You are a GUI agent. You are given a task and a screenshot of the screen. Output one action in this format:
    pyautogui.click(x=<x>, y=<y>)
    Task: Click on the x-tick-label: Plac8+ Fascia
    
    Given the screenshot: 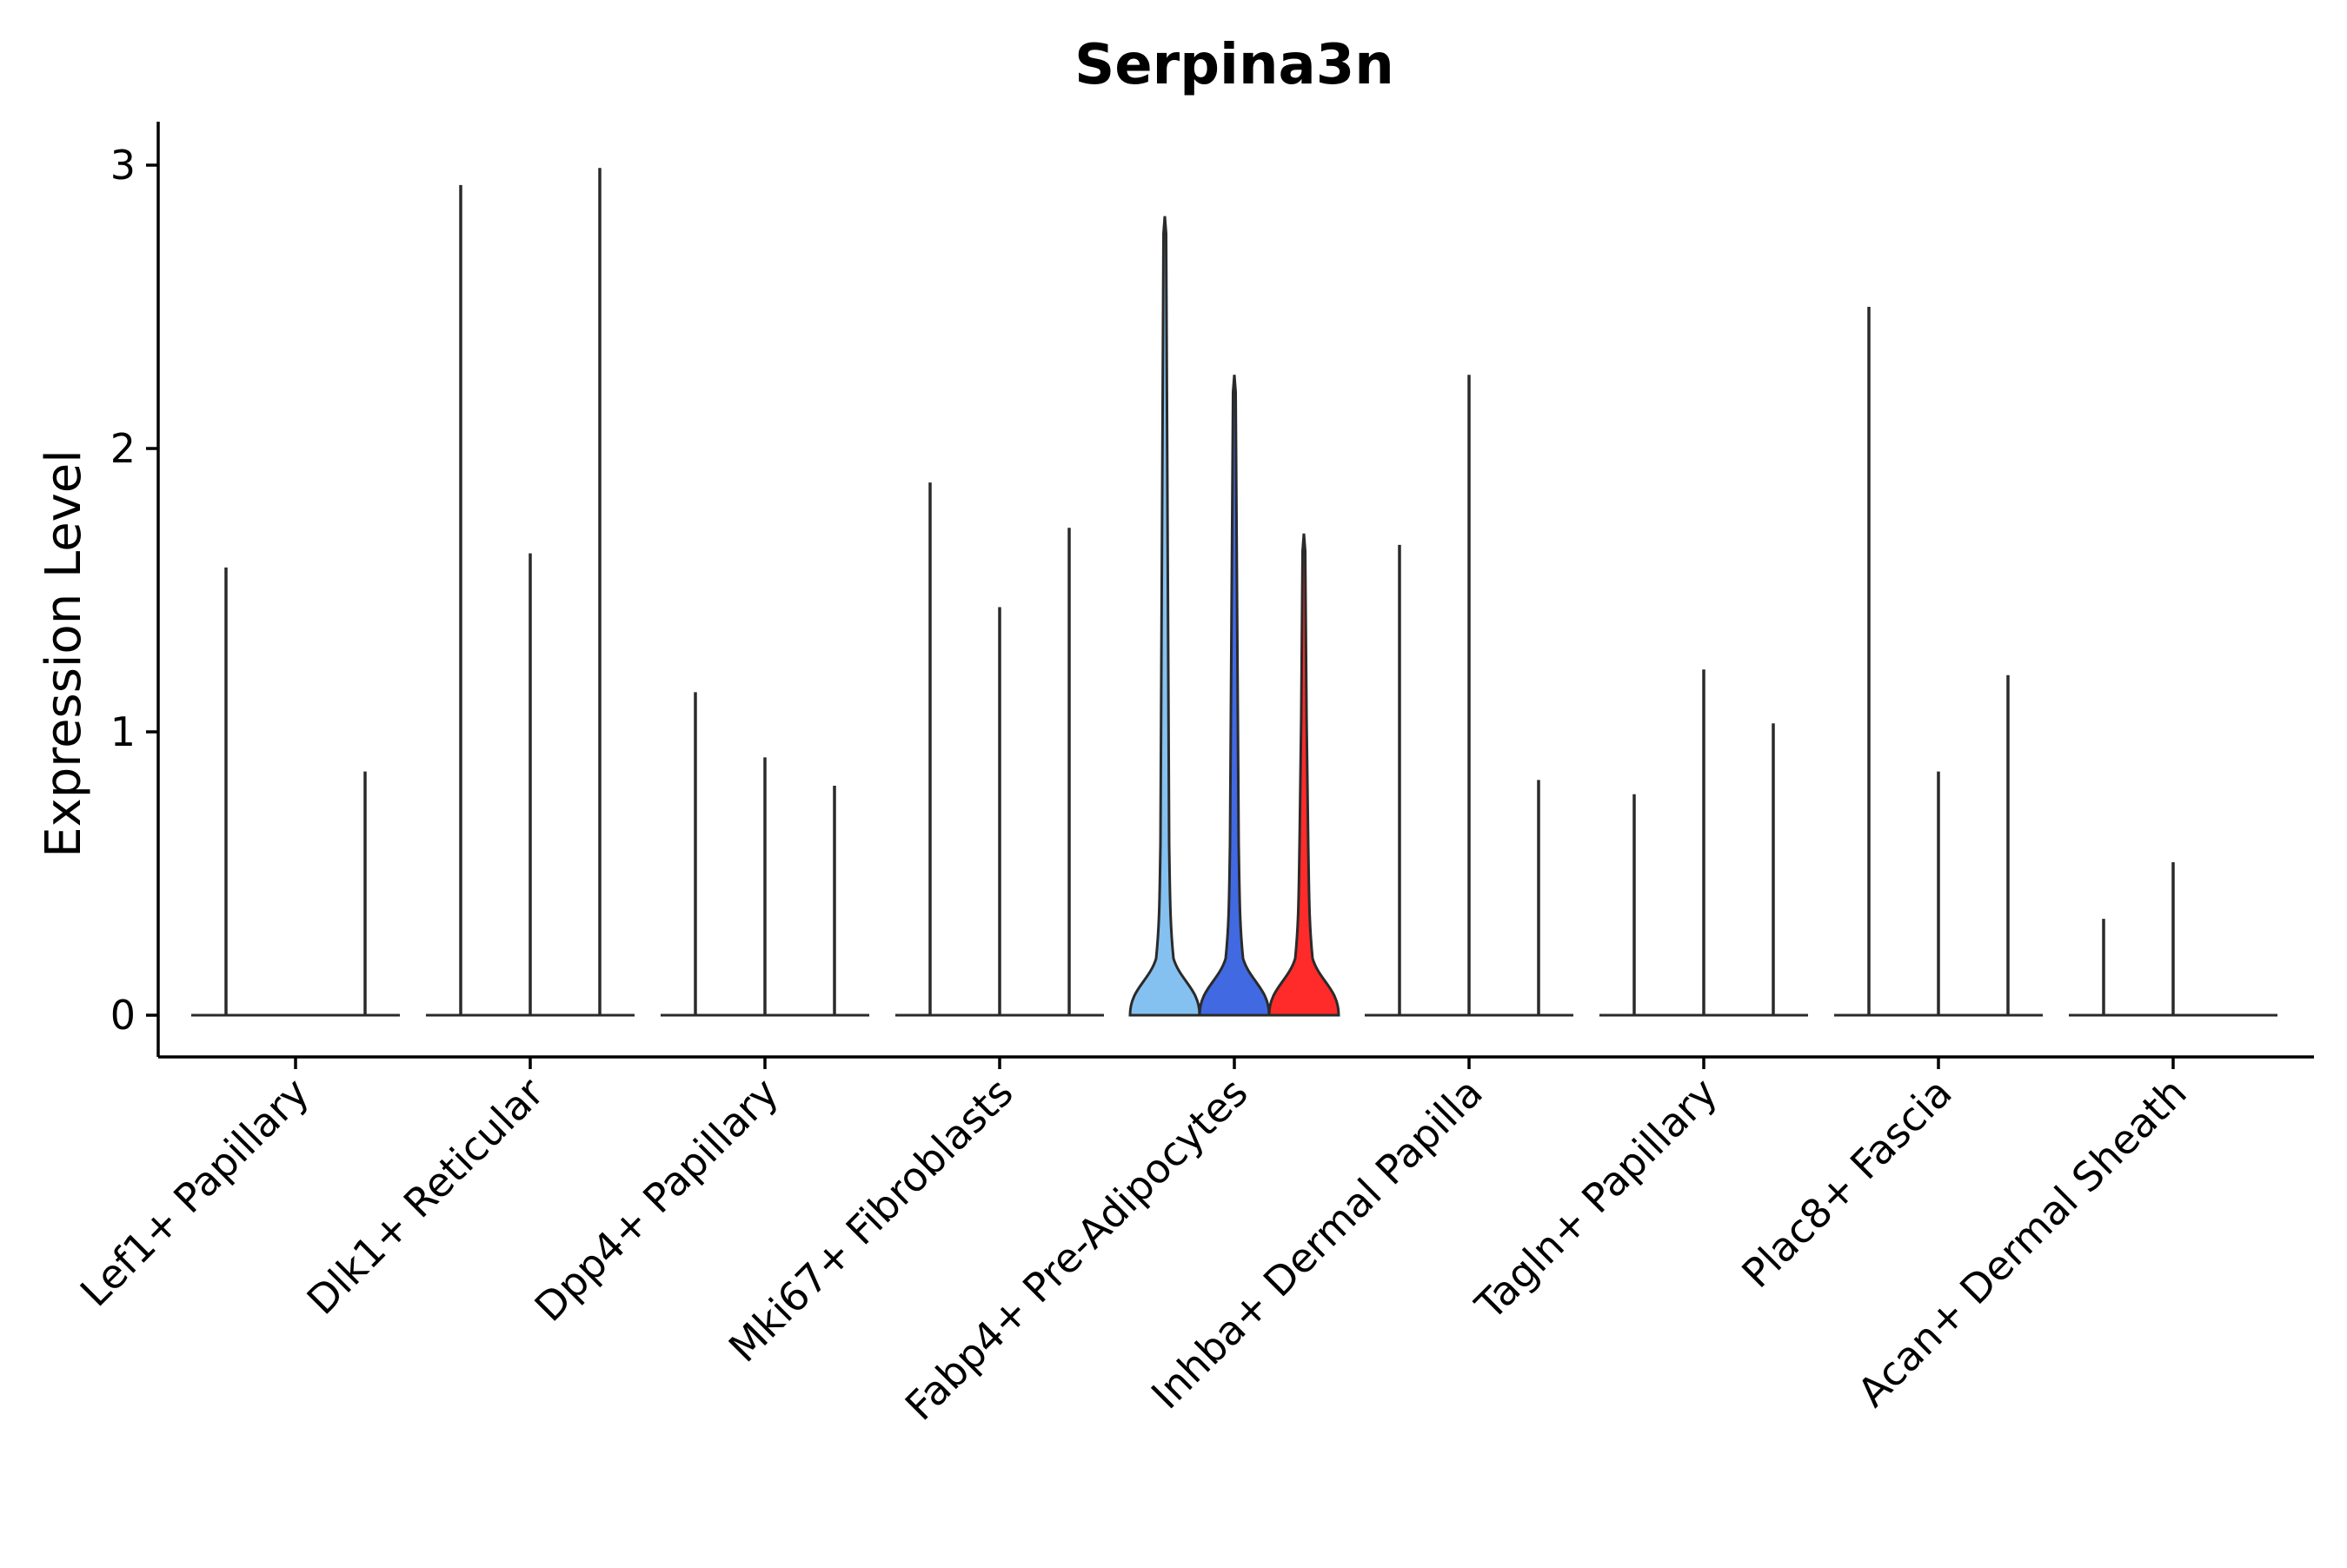 What is the action you would take?
    pyautogui.click(x=1846, y=1183)
    